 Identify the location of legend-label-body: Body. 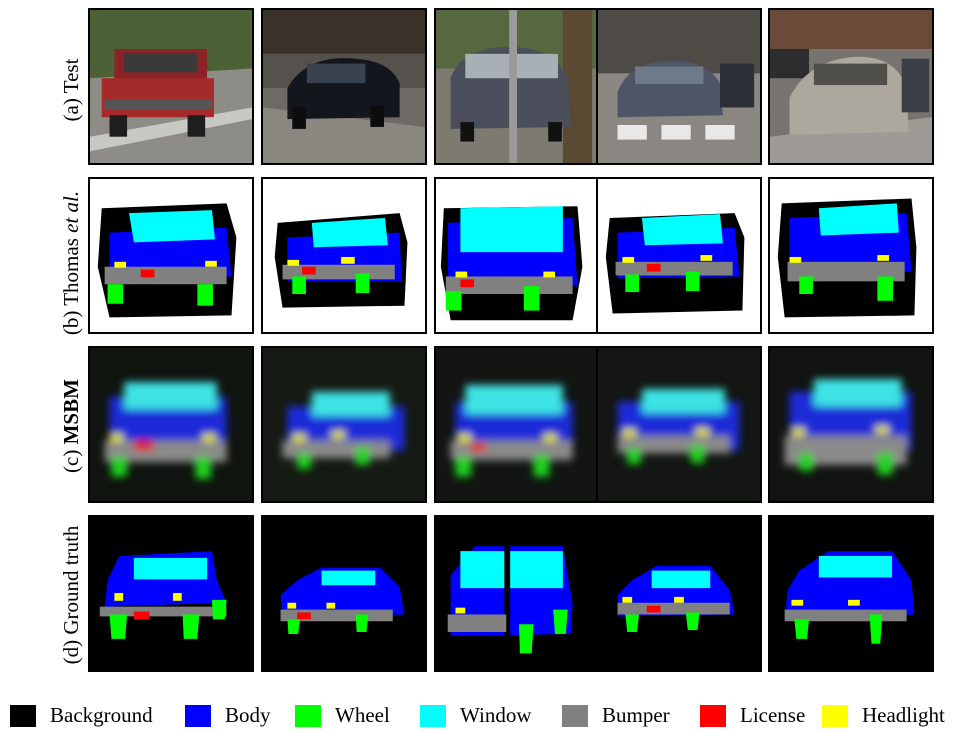
(248, 715).